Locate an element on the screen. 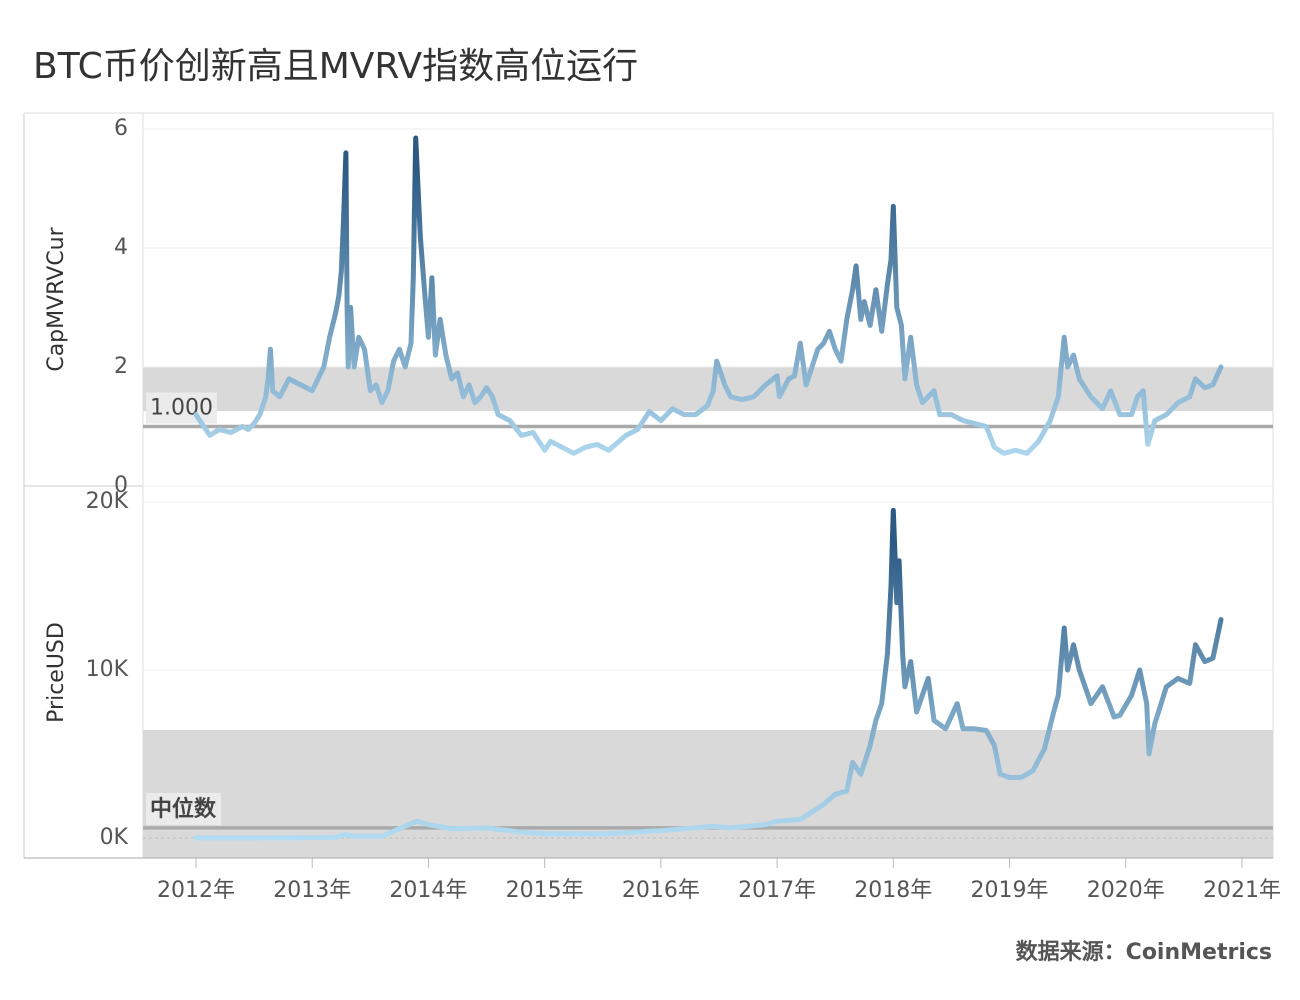 The image size is (1300, 1000). x-tick-label: 2014年 is located at coordinates (428, 890).